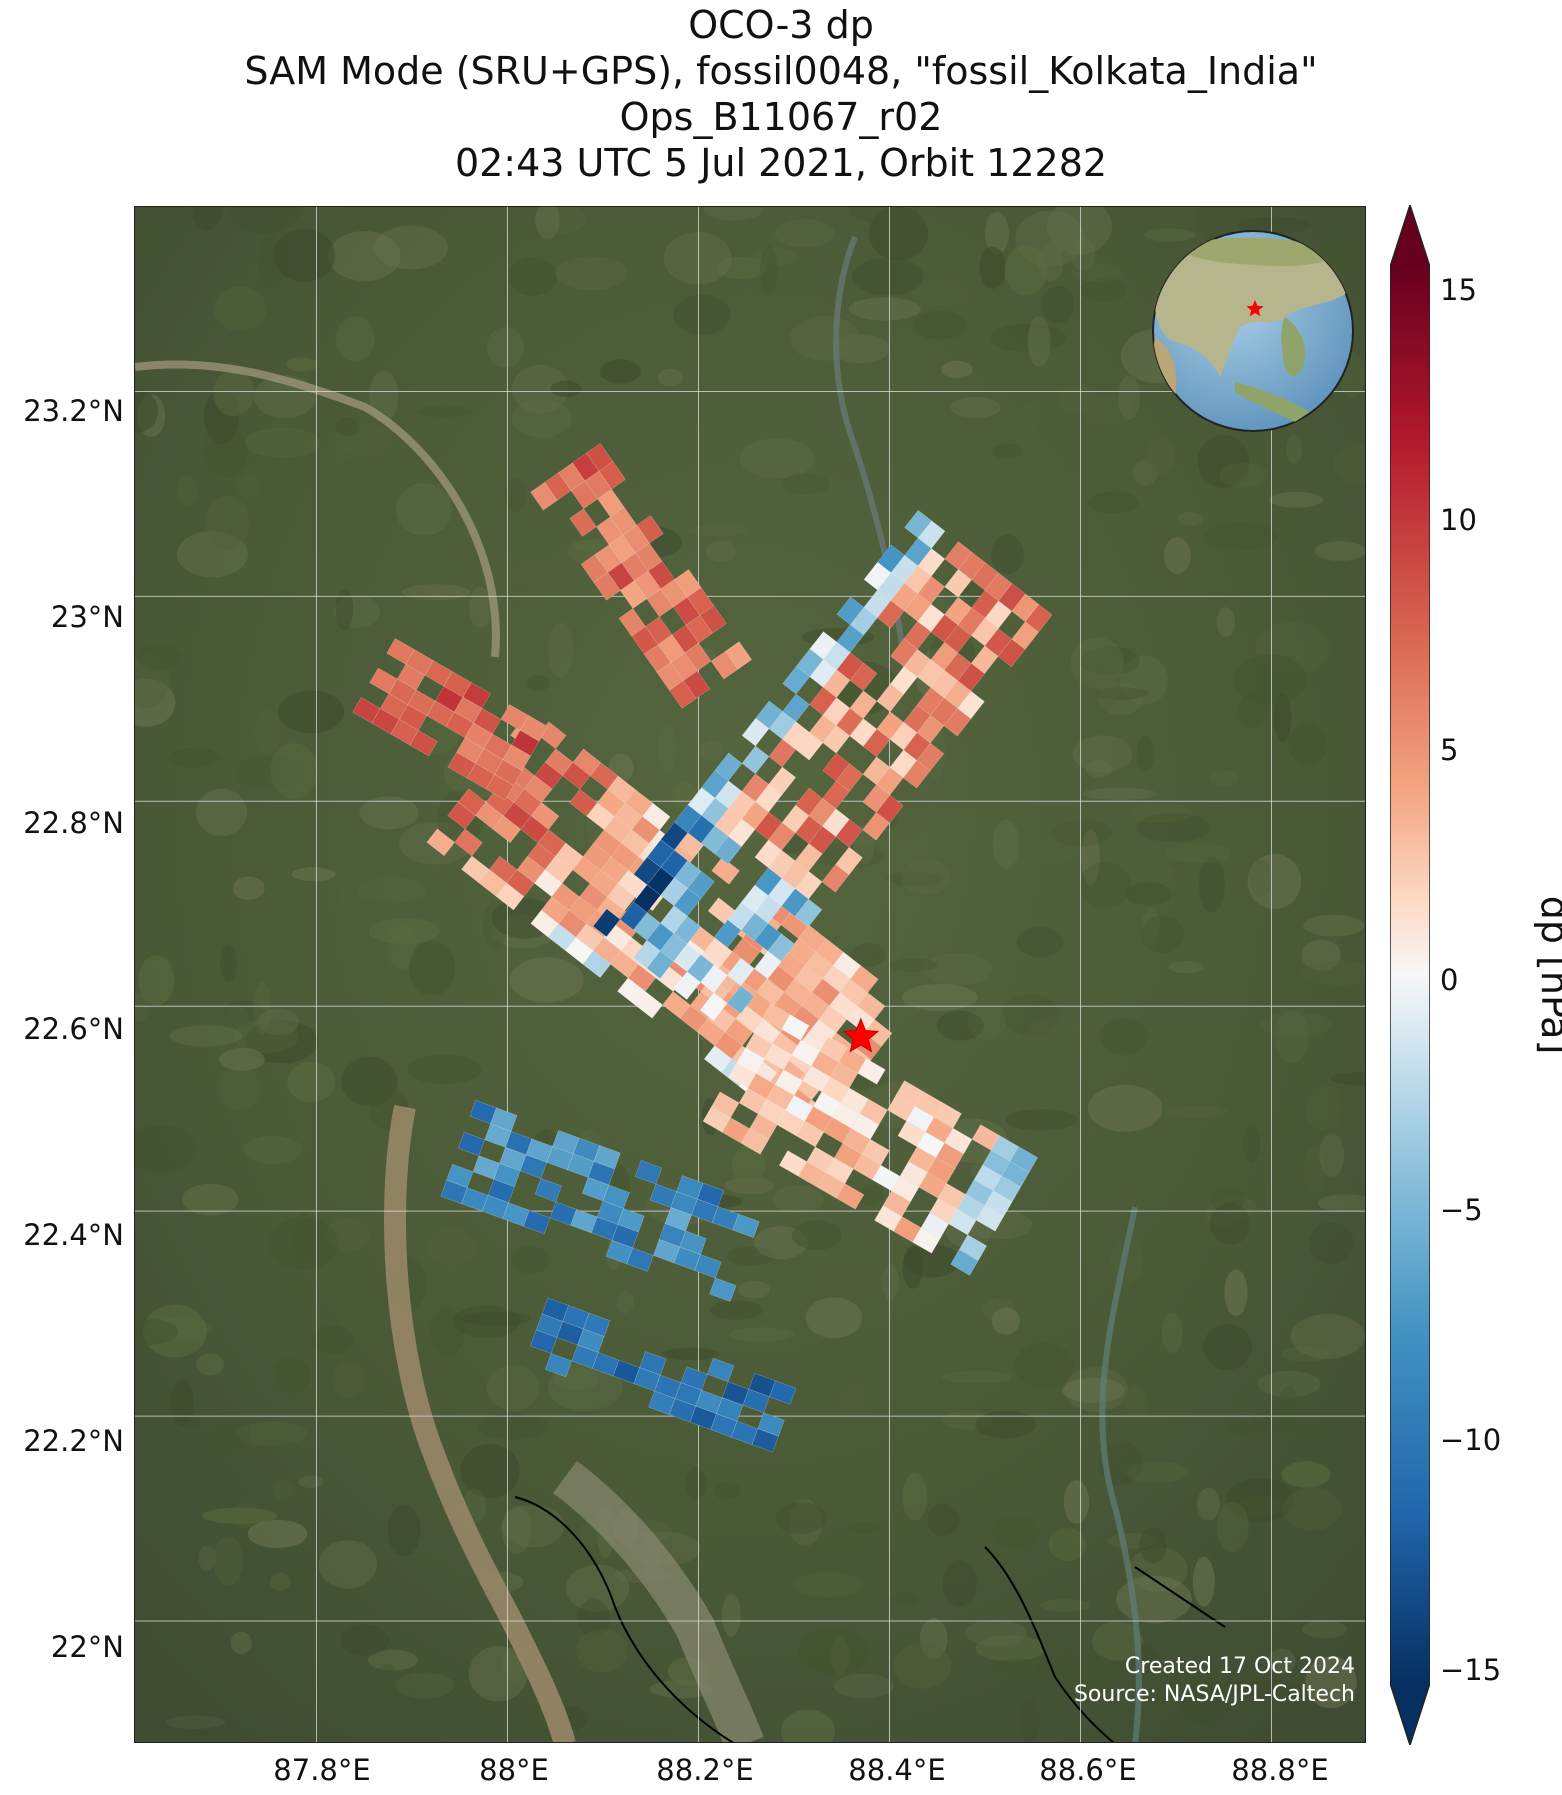 The height and width of the screenshot is (1795, 1562). I want to click on lon-tick-label: 88°E, so click(514, 1770).